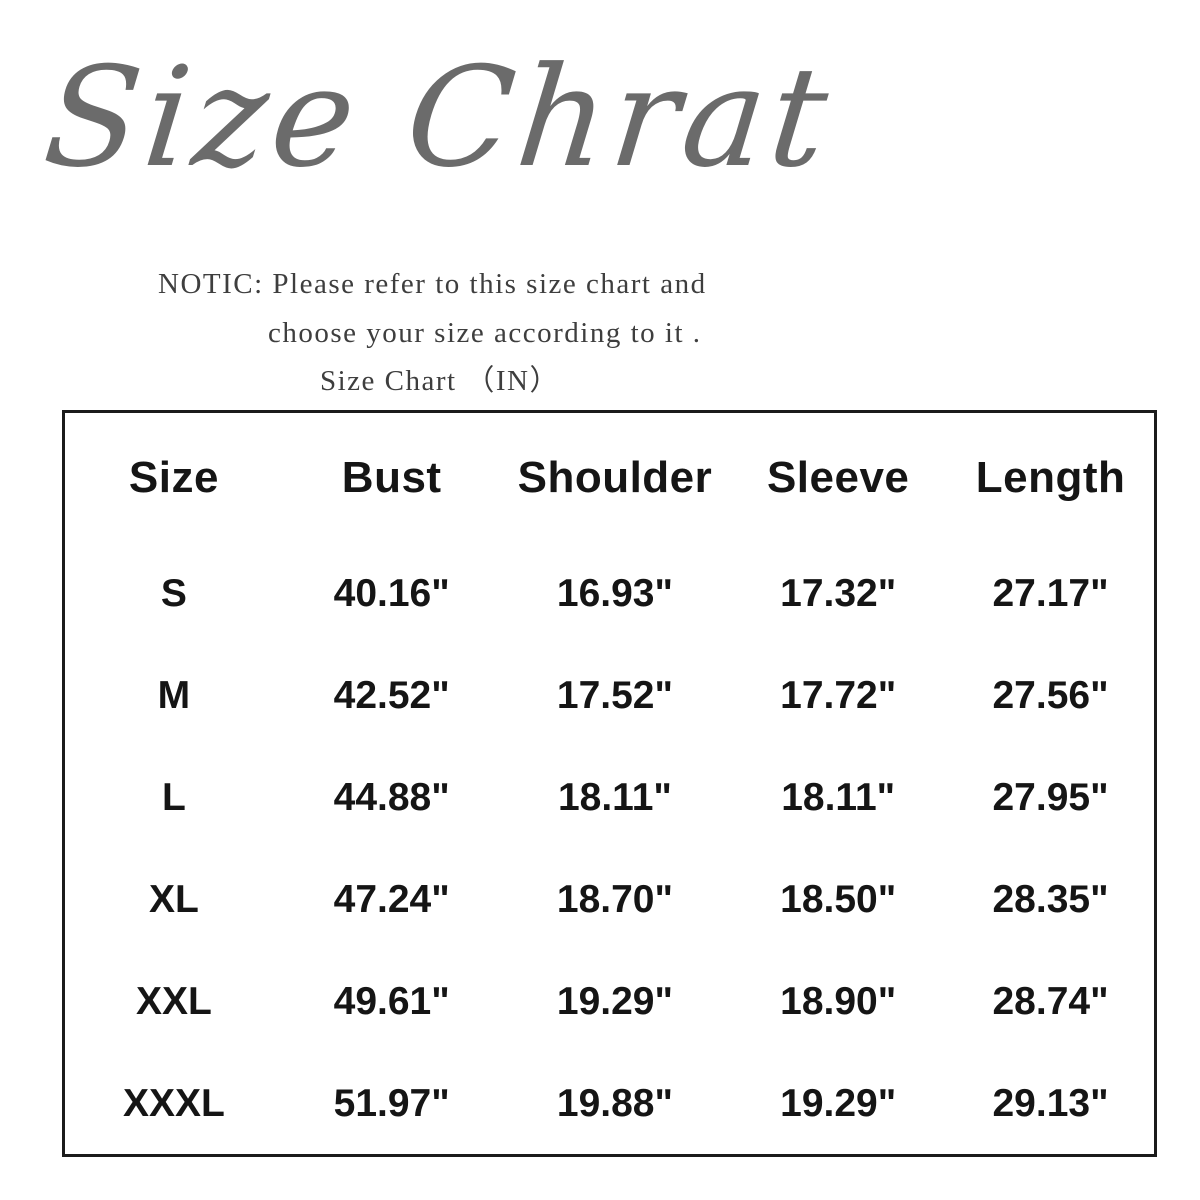 The image size is (1200, 1200). Describe the element at coordinates (838, 695) in the screenshot. I see `cell-sleeve: 17.72"` at that location.